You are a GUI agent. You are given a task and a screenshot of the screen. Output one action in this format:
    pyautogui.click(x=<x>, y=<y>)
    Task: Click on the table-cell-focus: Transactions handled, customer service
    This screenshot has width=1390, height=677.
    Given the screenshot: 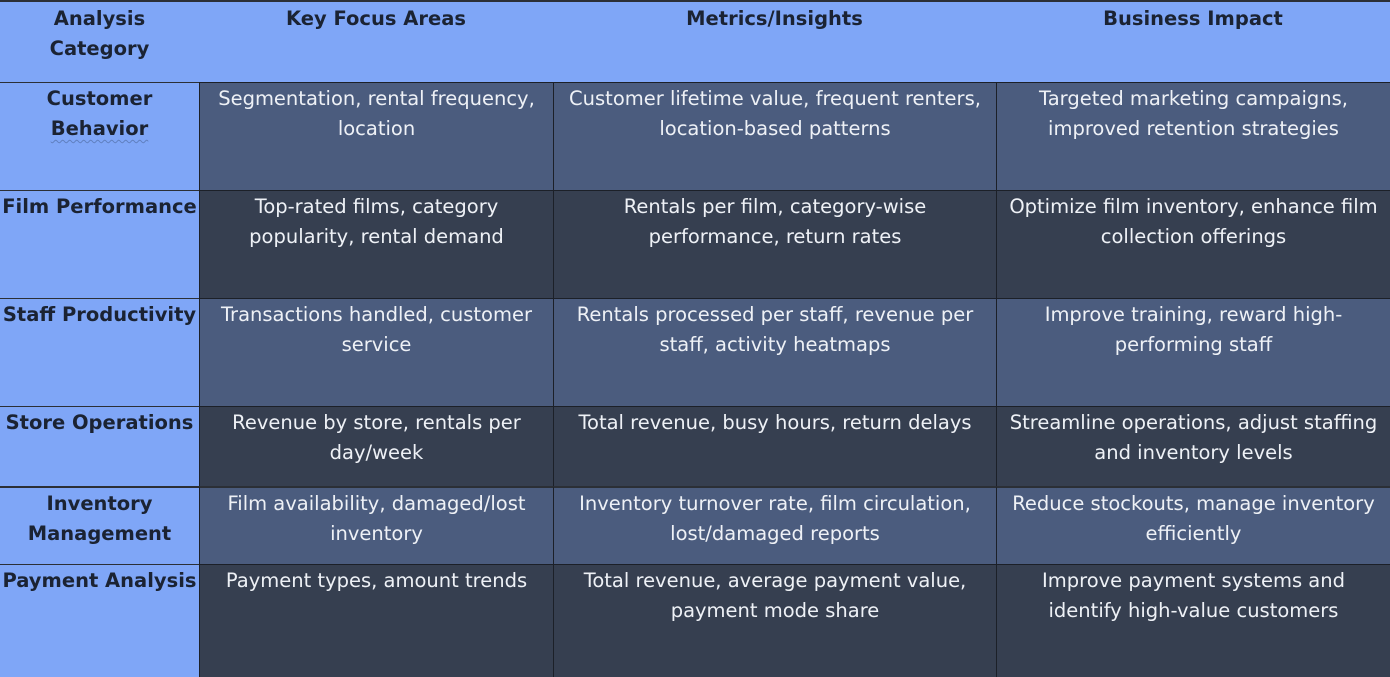 What is the action you would take?
    pyautogui.click(x=376, y=352)
    